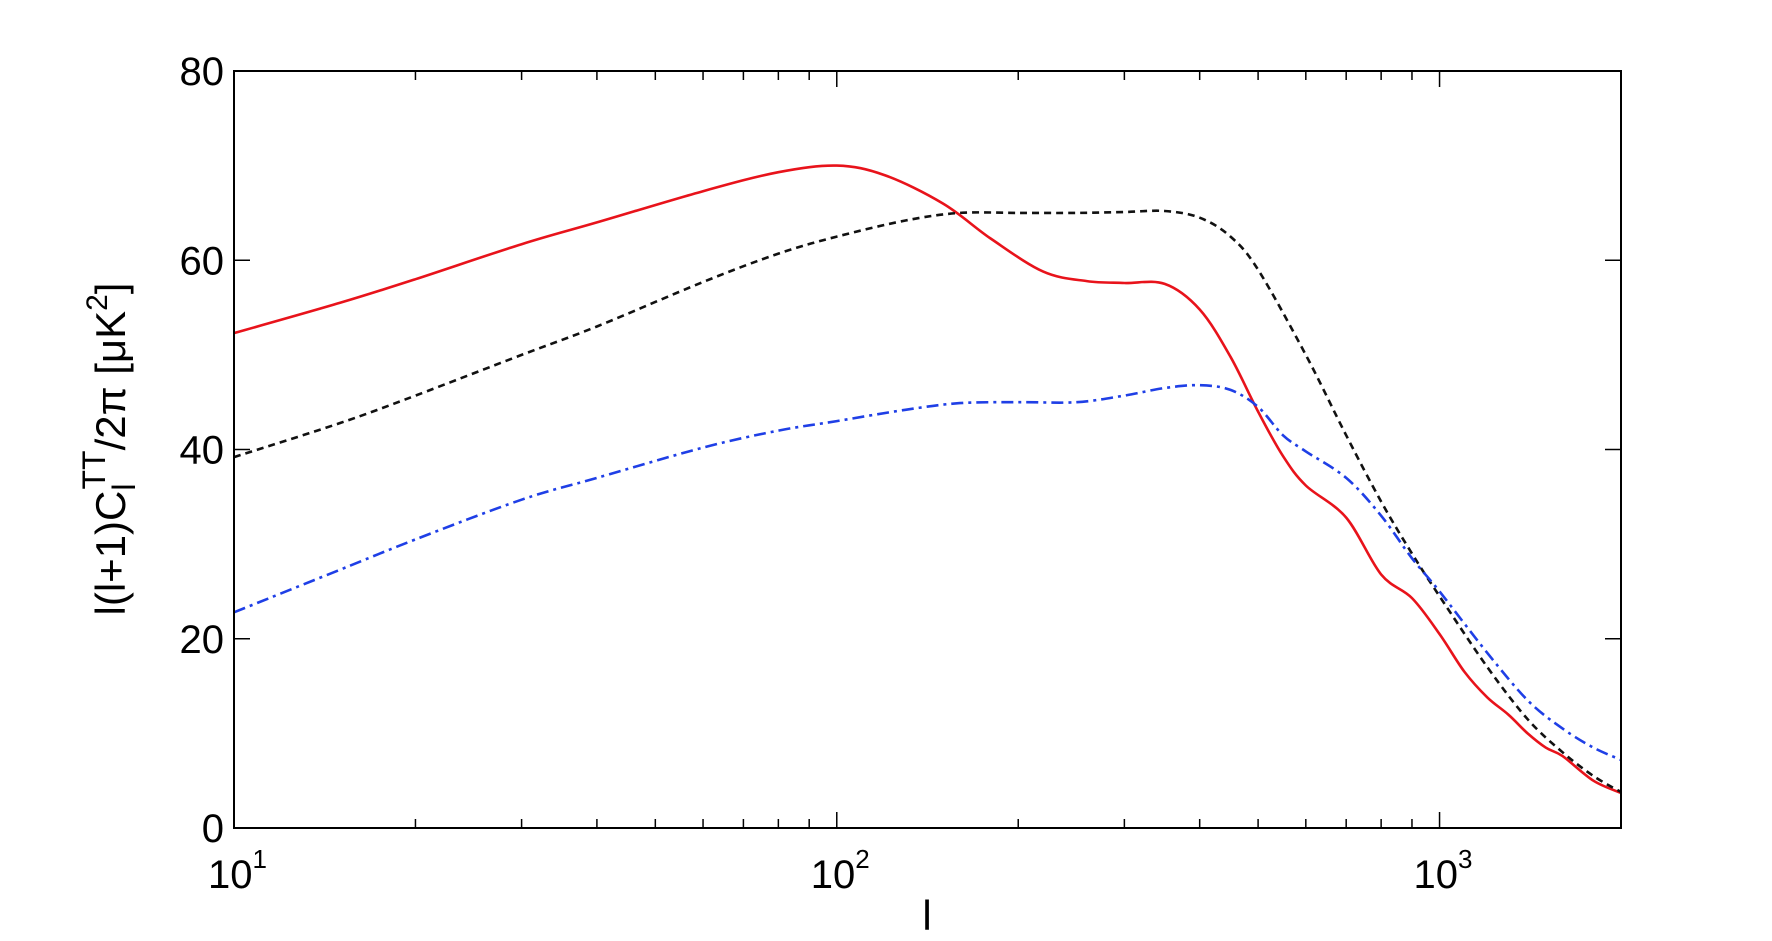  What do you see at coordinates (926, 915) in the screenshot?
I see `x-axis-title: l` at bounding box center [926, 915].